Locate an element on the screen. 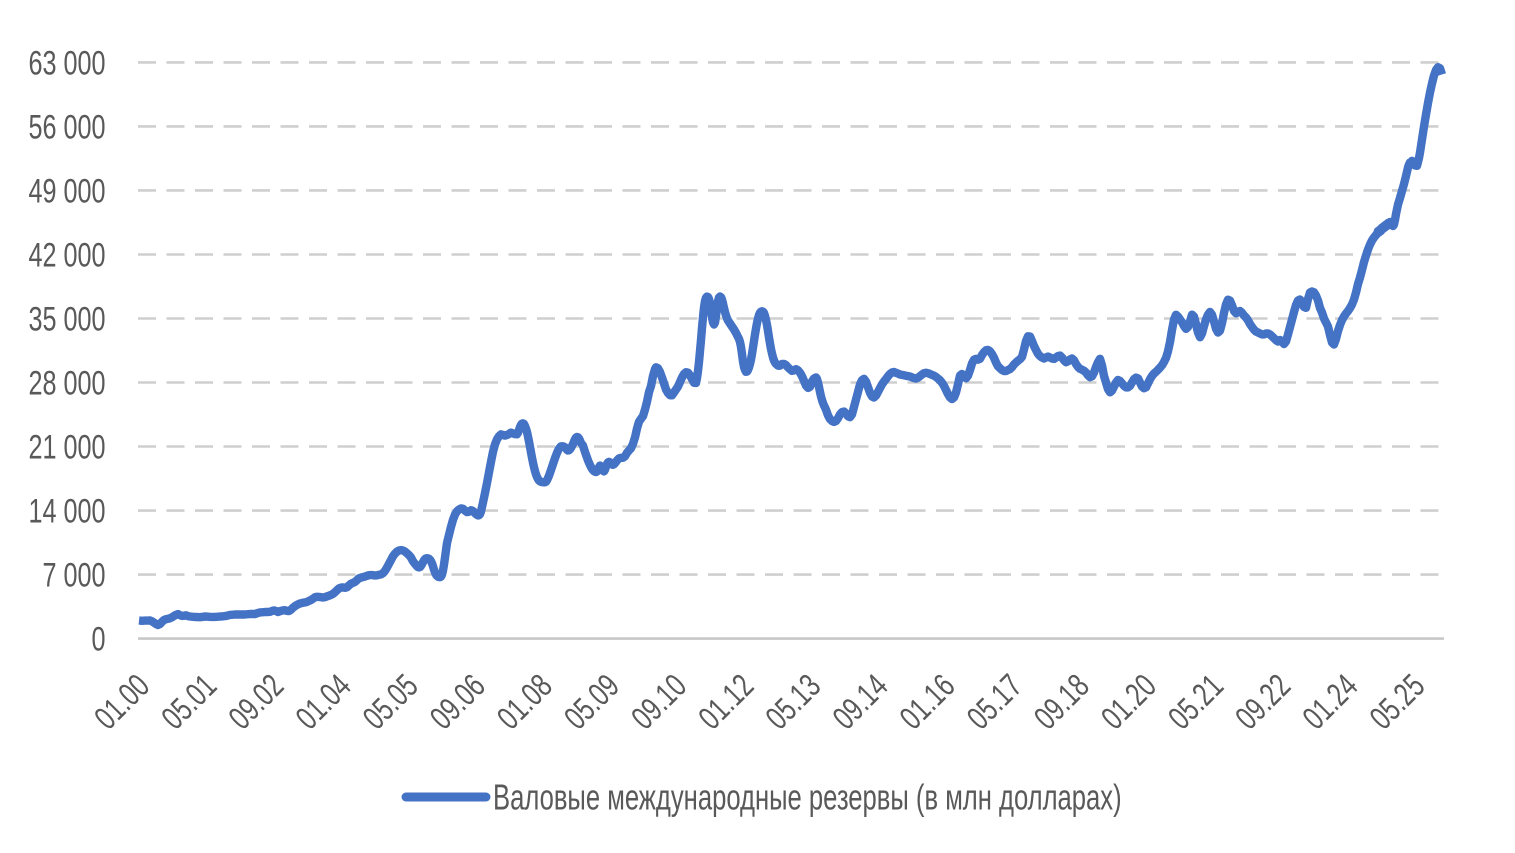 The image size is (1515, 853). svg-text: 28 000 is located at coordinates (67, 384).